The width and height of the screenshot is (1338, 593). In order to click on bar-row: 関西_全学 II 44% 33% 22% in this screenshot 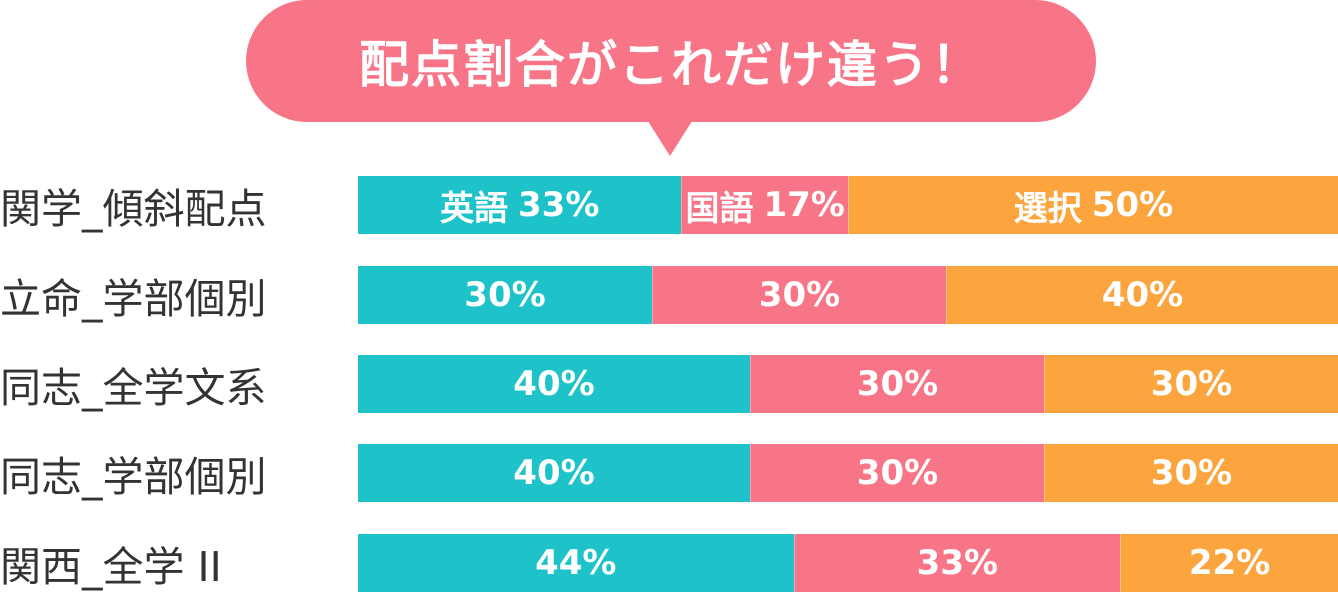, I will do `click(669, 563)`.